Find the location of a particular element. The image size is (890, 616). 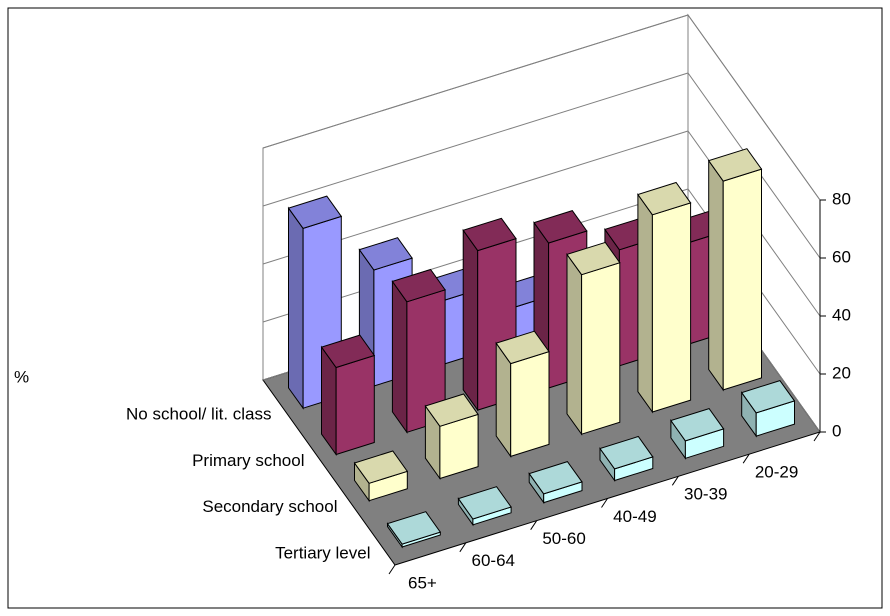

x-tick-label: 20-29 is located at coordinates (776, 472).